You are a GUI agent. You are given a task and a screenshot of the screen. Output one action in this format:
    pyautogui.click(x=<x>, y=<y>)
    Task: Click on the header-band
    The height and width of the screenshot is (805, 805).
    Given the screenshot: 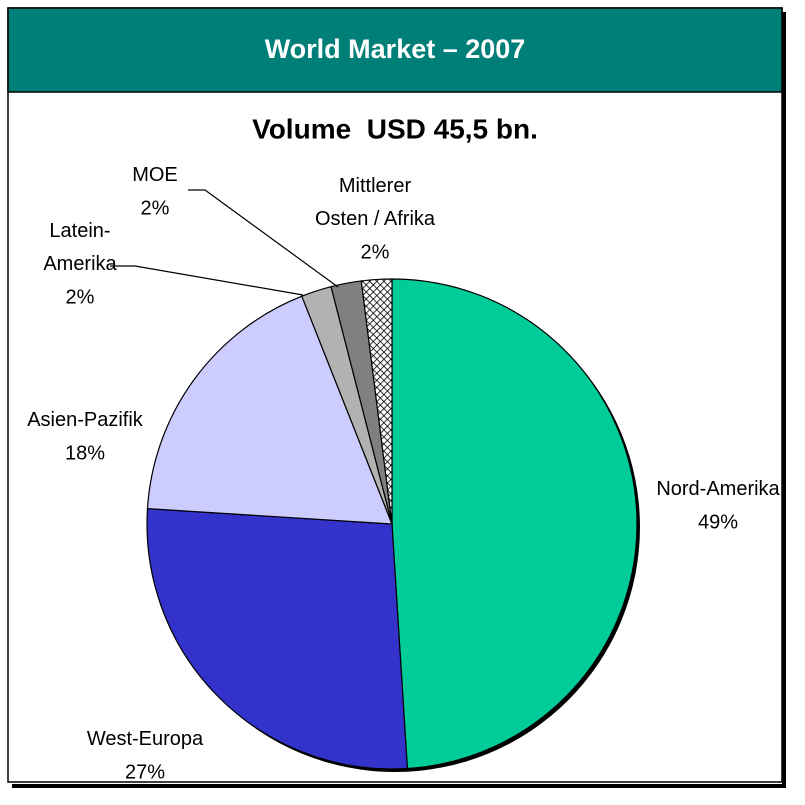 What is the action you would take?
    pyautogui.click(x=395, y=50)
    